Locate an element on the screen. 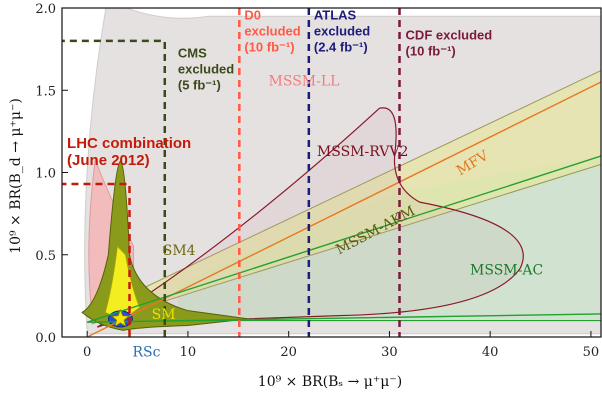 This screenshot has height=394, width=602. cdf-label: CDF excluded (10 fb⁻¹) is located at coordinates (449, 42).